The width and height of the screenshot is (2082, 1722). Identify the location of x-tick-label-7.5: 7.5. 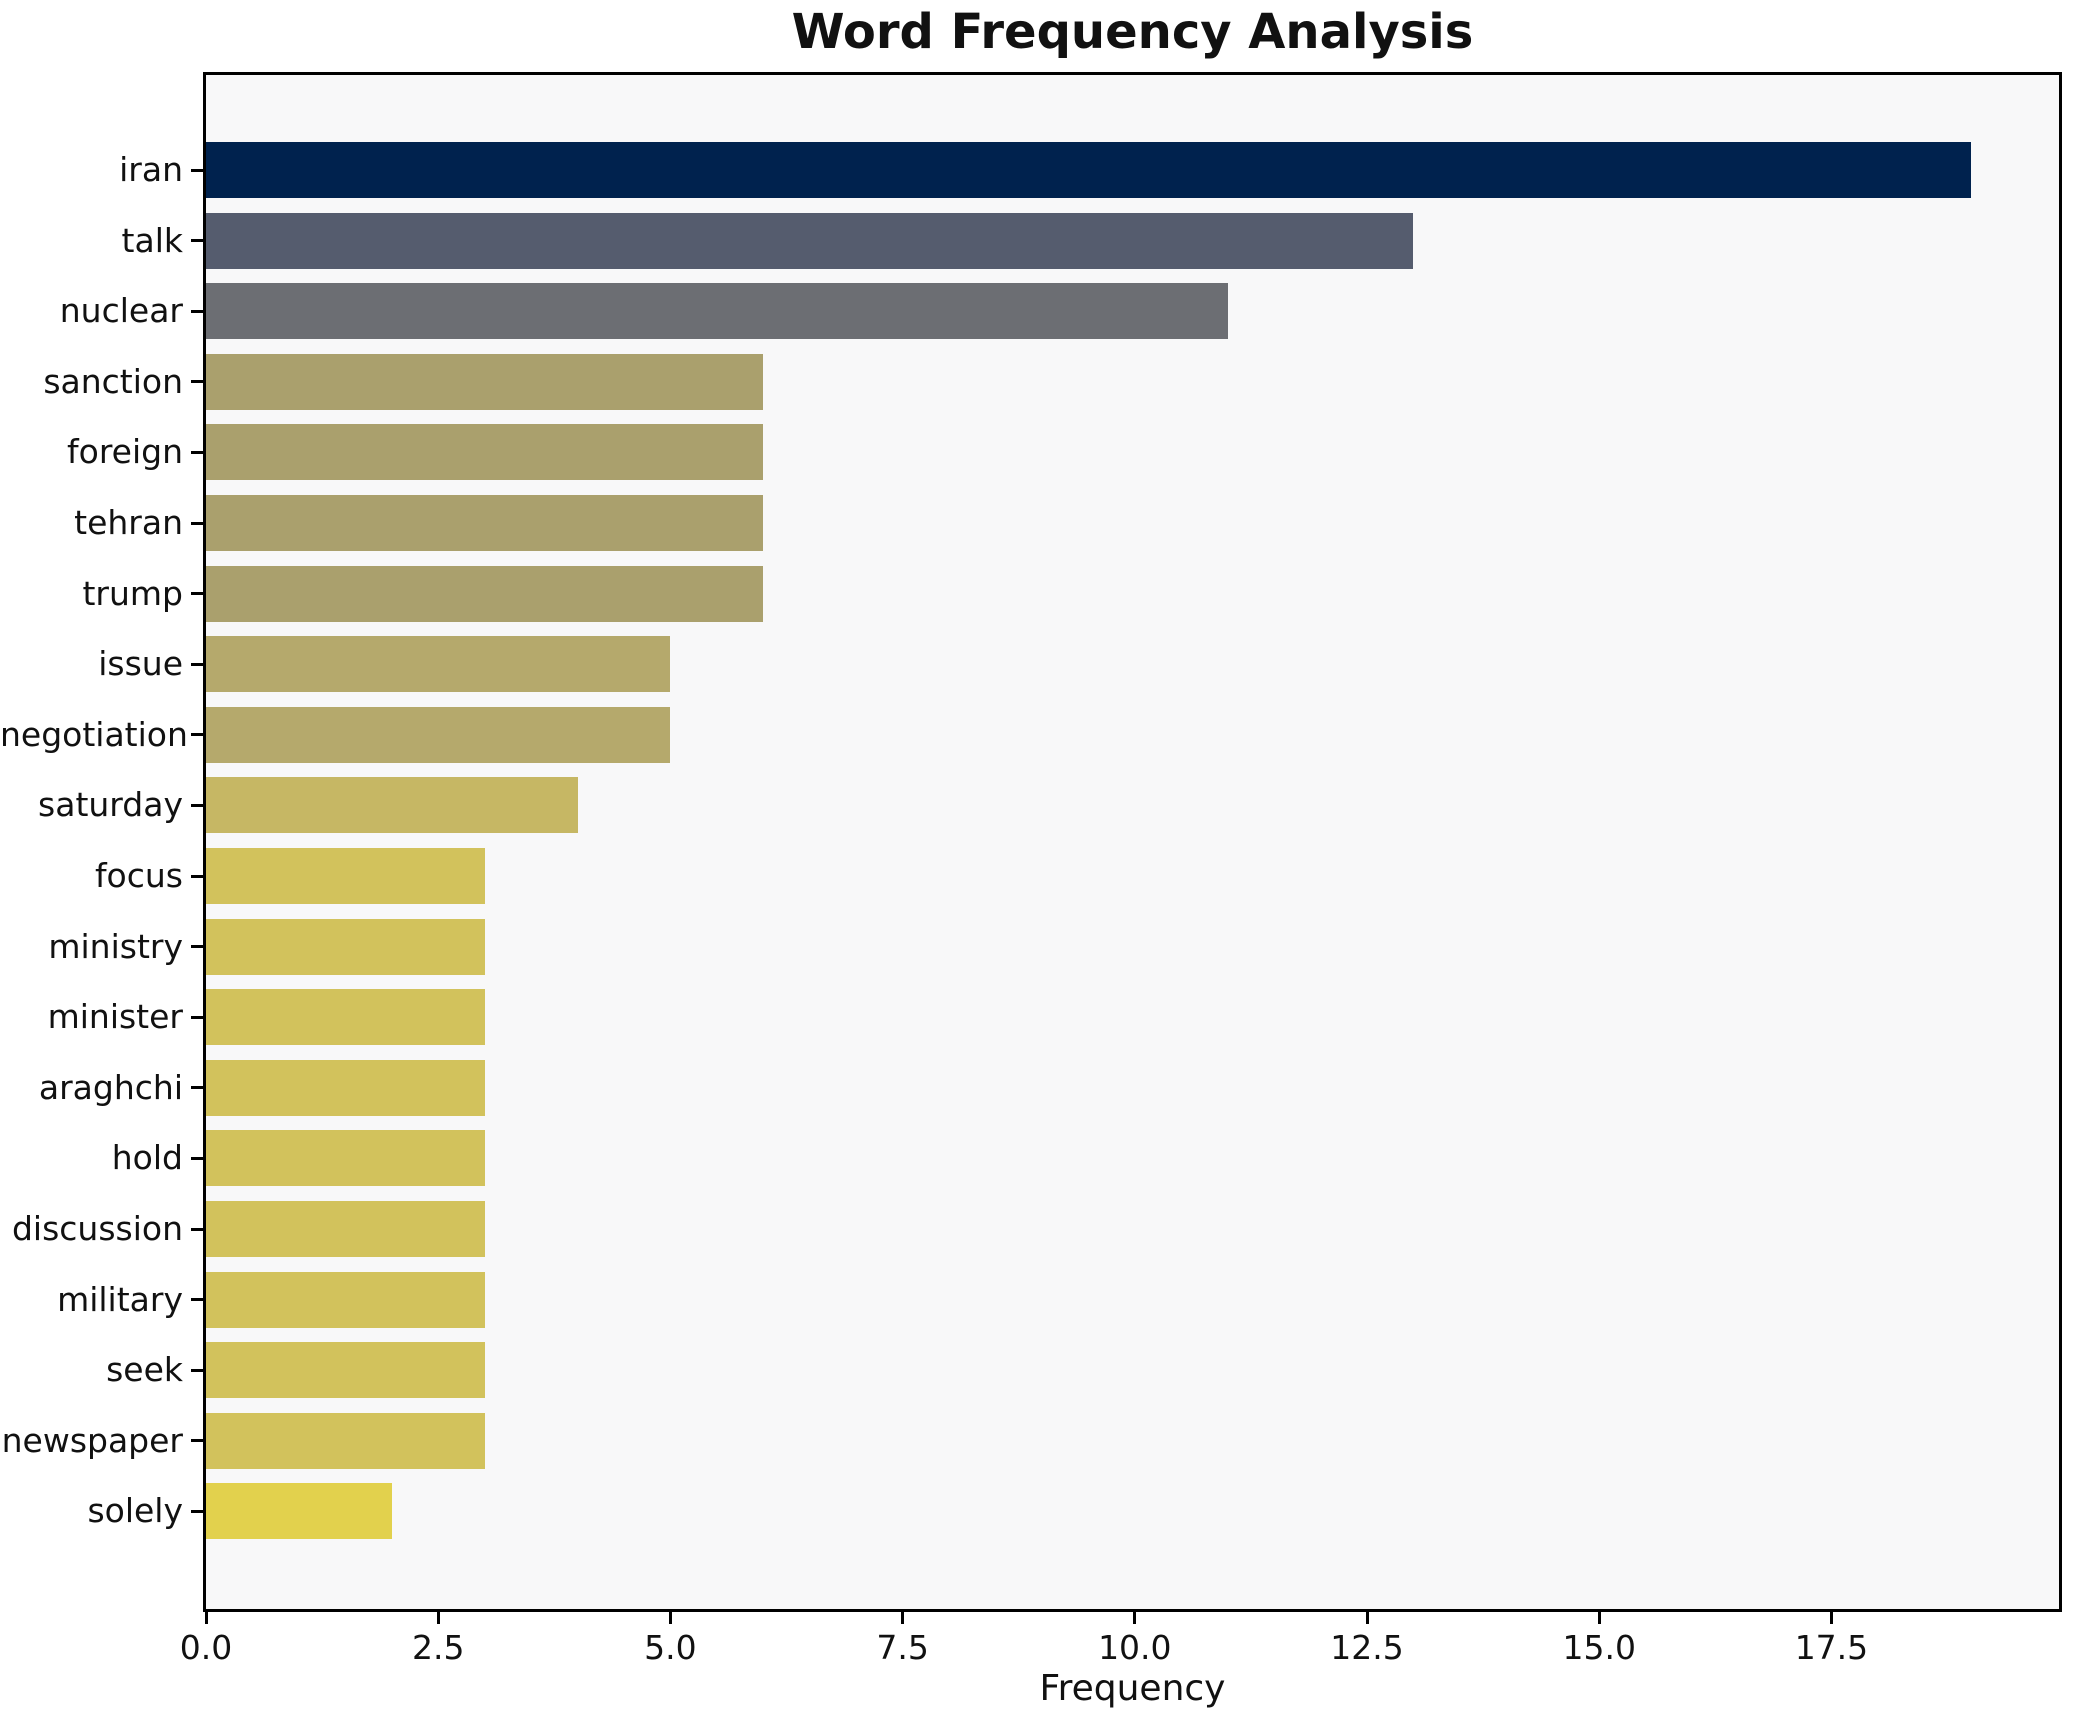
(902, 1647).